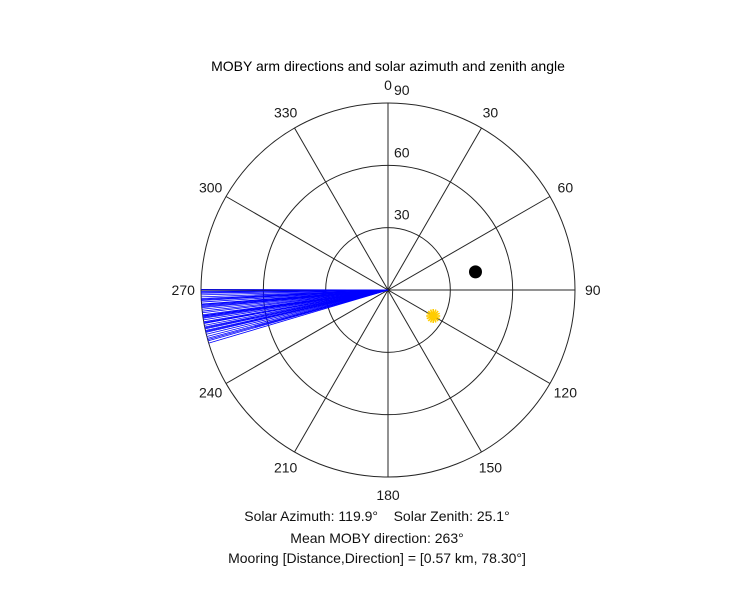 The image size is (750, 600). I want to click on arm-direction-lines, so click(294, 316).